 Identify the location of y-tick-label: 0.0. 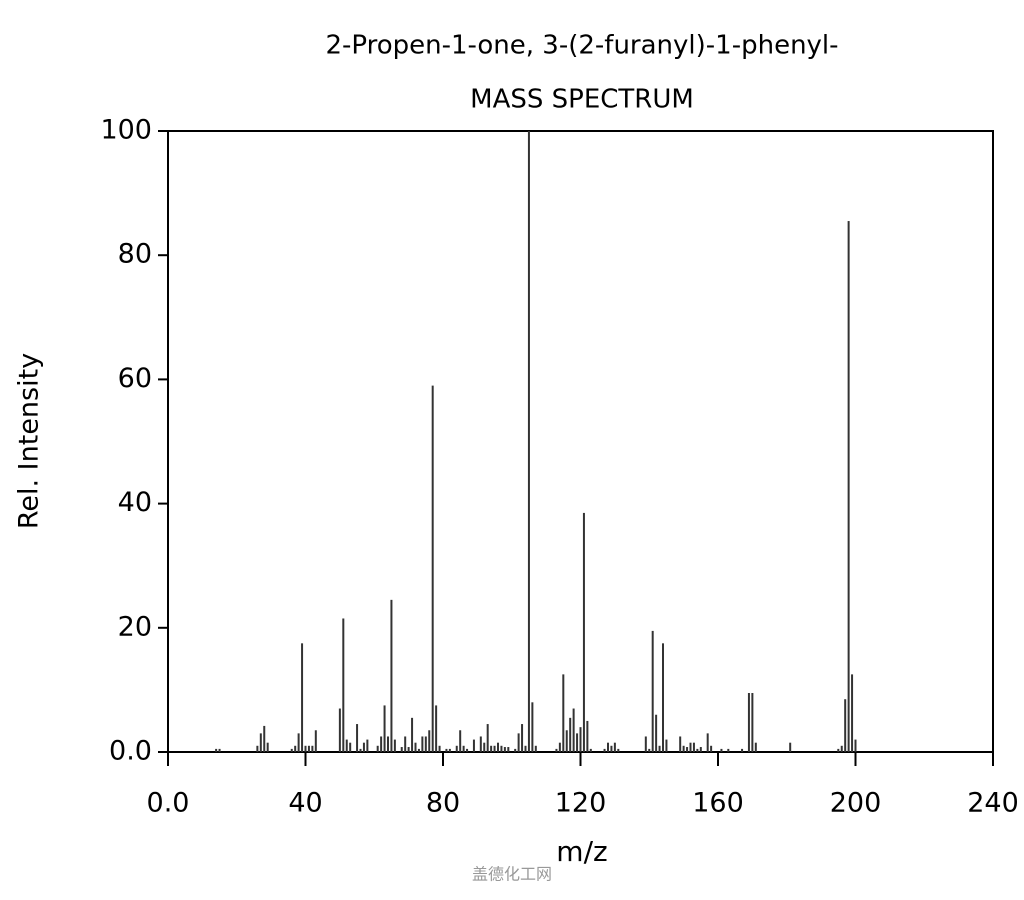
(130, 751).